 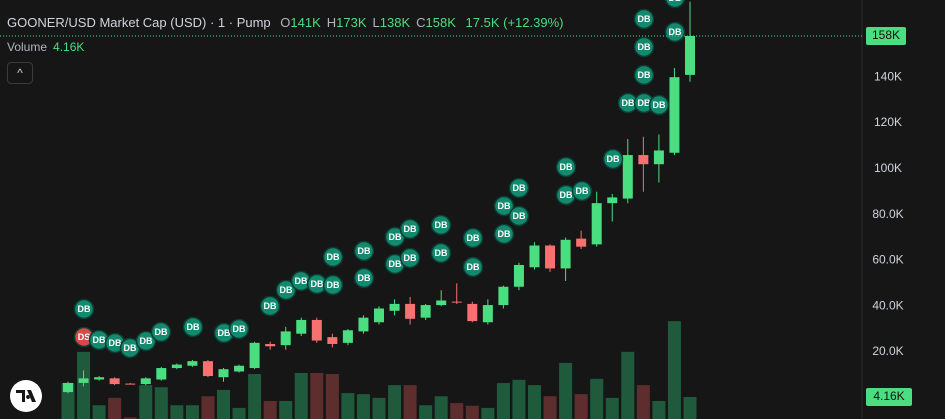 What do you see at coordinates (365, 22) in the screenshot?
I see `ohlc: O141K H173K L138K C158K` at bounding box center [365, 22].